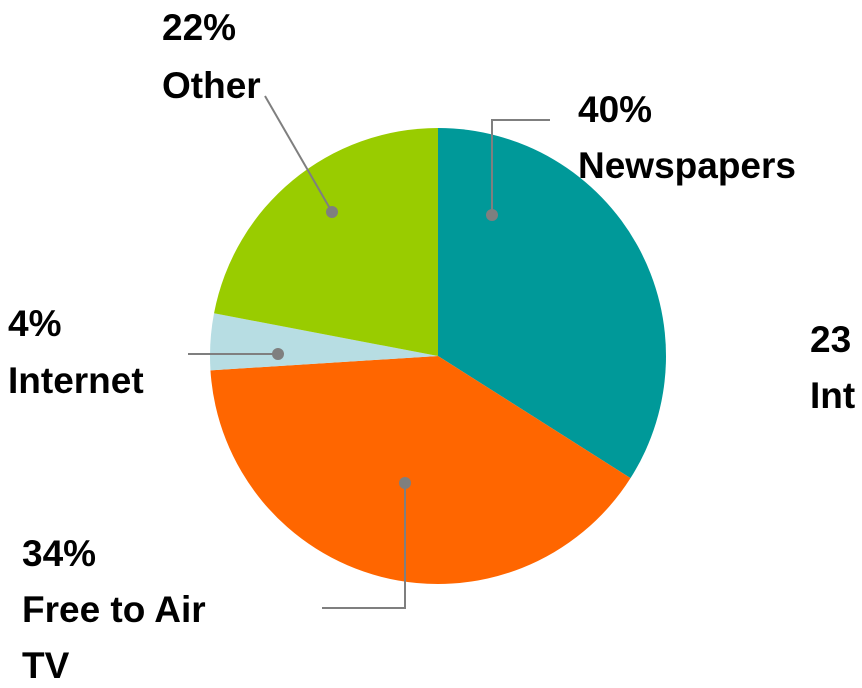  What do you see at coordinates (364, 546) in the screenshot?
I see `leader-line-free-to-air-tv` at bounding box center [364, 546].